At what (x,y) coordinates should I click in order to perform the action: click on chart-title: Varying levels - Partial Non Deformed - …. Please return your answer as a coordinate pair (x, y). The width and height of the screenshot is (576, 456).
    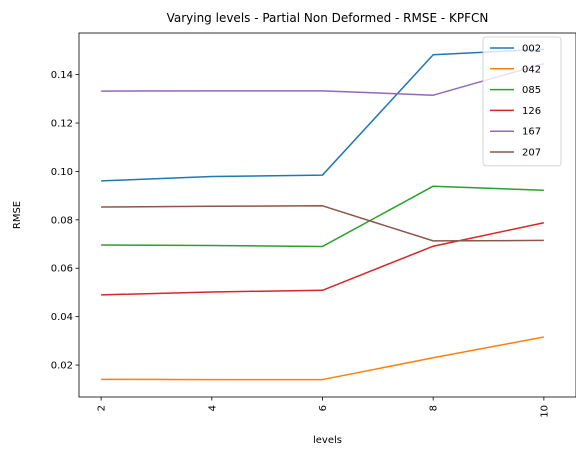
    Looking at the image, I should click on (328, 18).